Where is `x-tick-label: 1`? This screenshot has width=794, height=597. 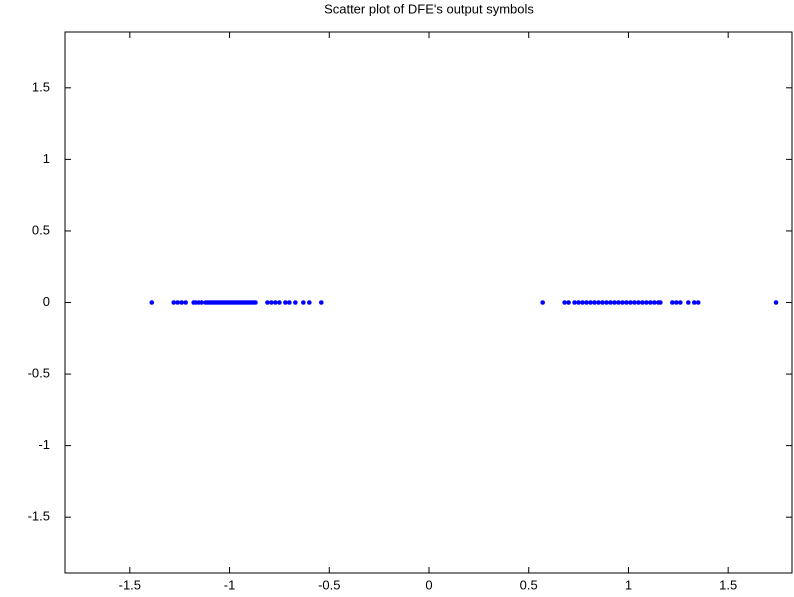
x-tick-label: 1 is located at coordinates (628, 584).